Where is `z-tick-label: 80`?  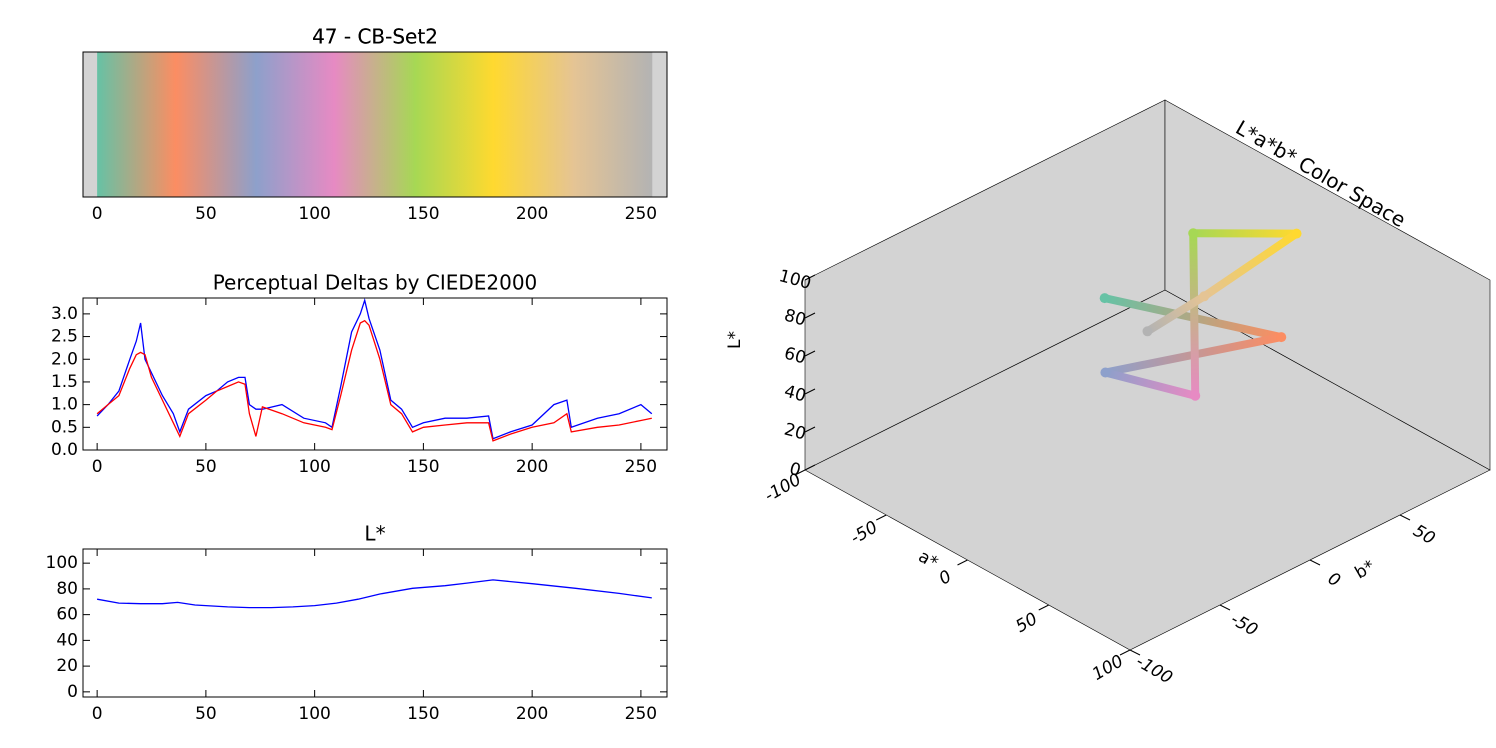
z-tick-label: 80 is located at coordinates (795, 318).